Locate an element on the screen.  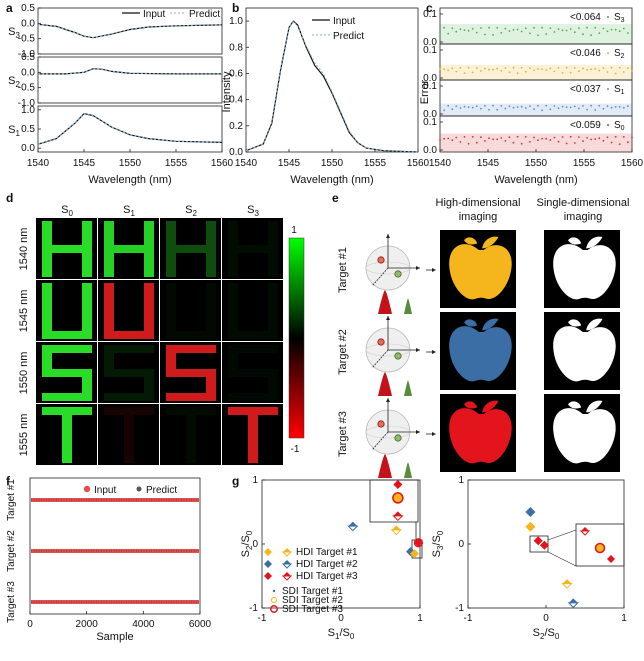
hdi-target-3-full-point is located at coordinates (418, 543).